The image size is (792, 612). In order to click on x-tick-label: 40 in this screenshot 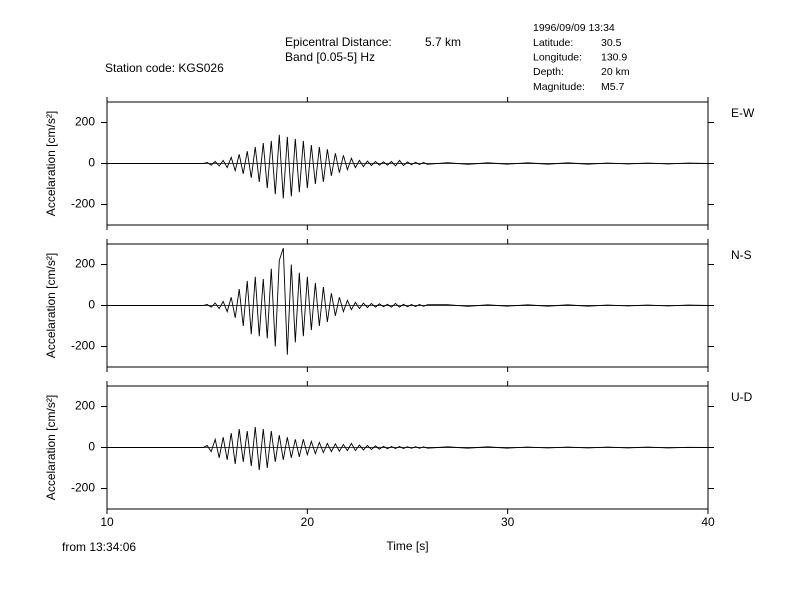, I will do `click(708, 522)`.